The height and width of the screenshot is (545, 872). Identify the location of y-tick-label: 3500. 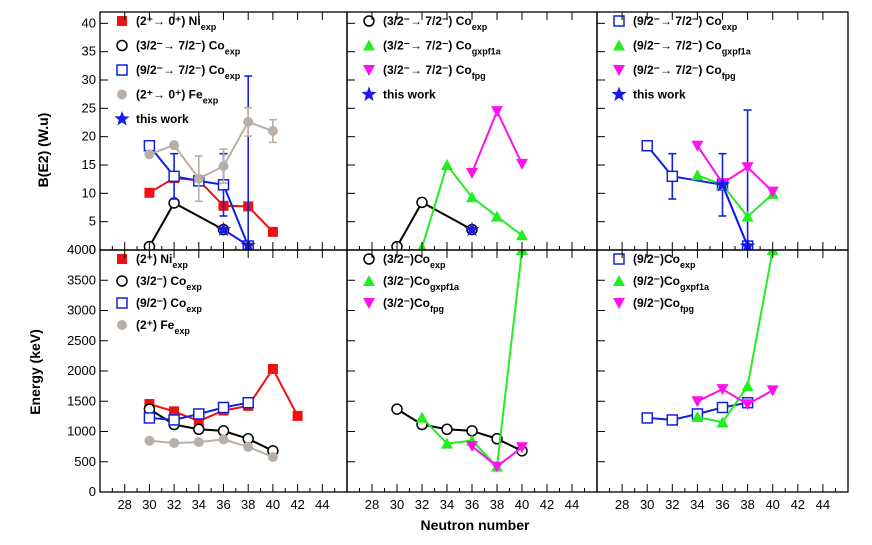
(81, 279).